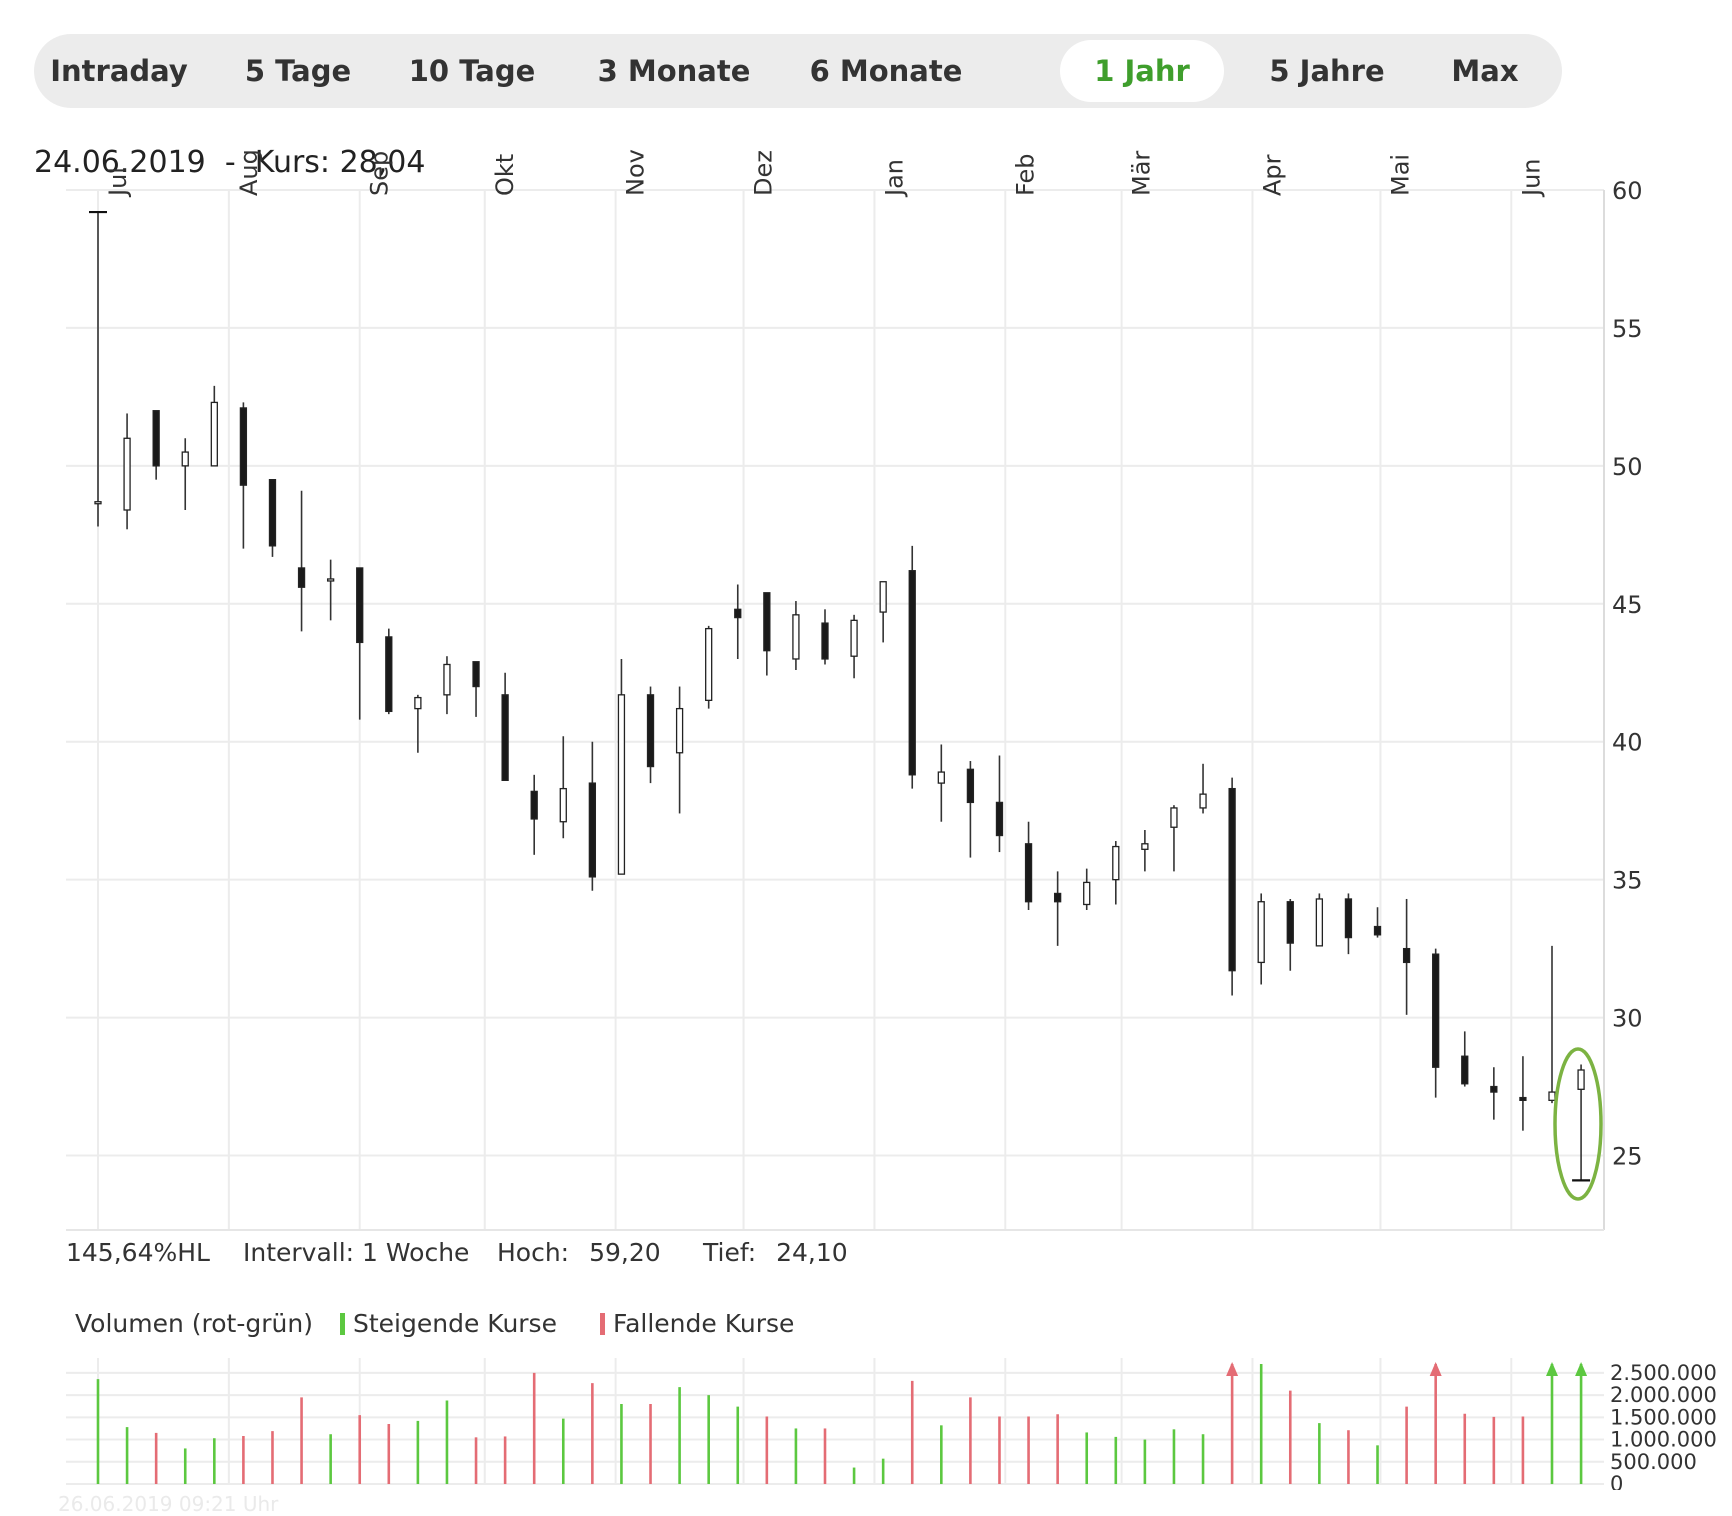 The width and height of the screenshot is (1732, 1516). What do you see at coordinates (1627, 191) in the screenshot?
I see `y-tick-label: 60` at bounding box center [1627, 191].